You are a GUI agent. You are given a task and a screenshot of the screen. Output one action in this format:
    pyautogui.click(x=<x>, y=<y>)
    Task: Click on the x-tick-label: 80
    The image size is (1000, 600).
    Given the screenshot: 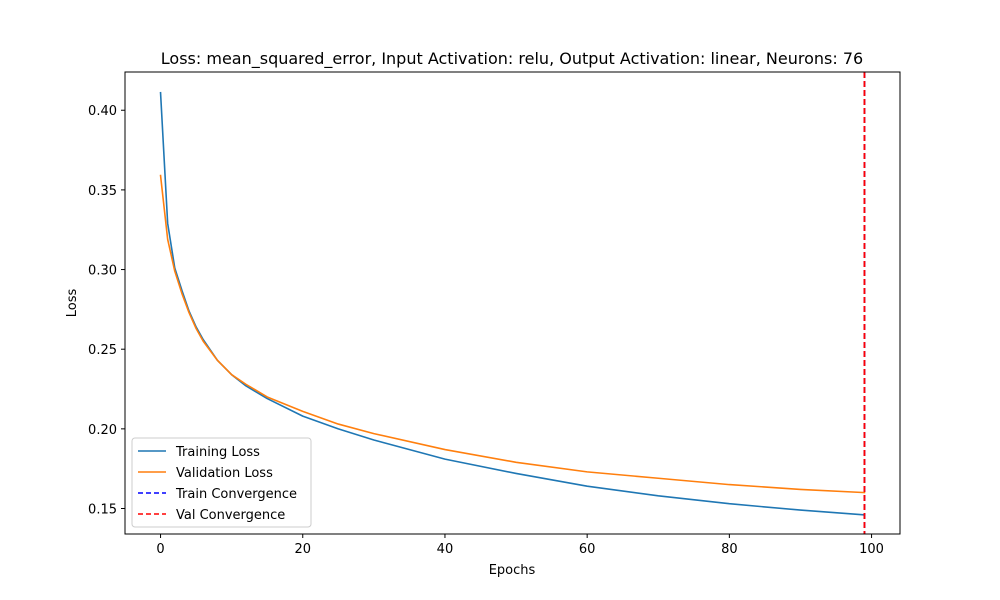 What is the action you would take?
    pyautogui.click(x=729, y=549)
    